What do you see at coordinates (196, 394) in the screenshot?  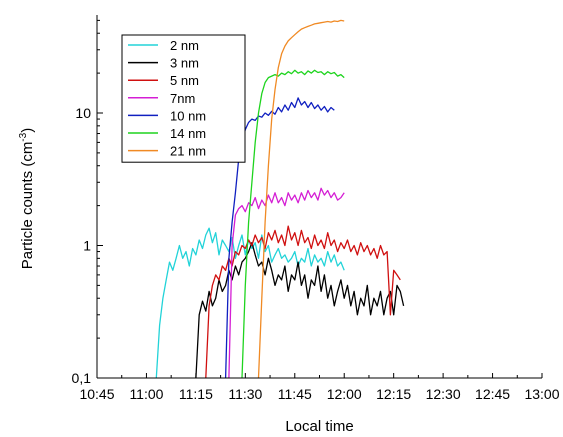 I see `x-tick-label: 11:15` at bounding box center [196, 394].